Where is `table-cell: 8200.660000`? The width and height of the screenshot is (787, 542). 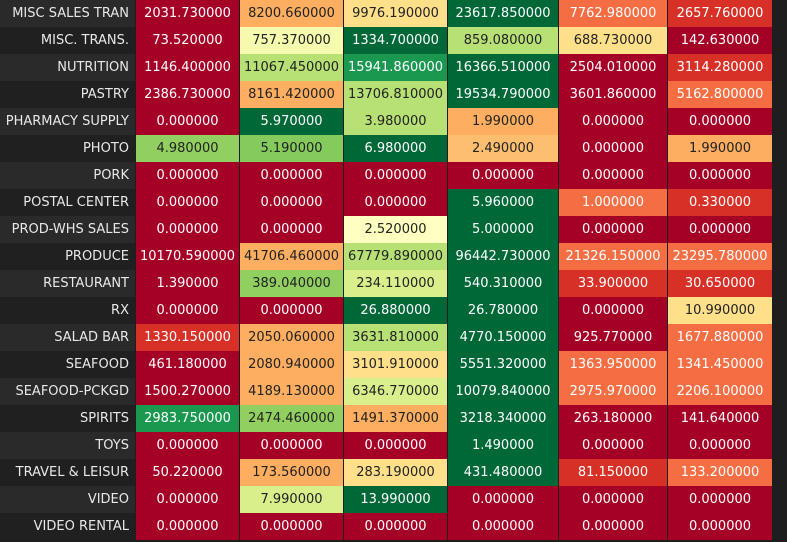
table-cell: 8200.660000 is located at coordinates (291, 13).